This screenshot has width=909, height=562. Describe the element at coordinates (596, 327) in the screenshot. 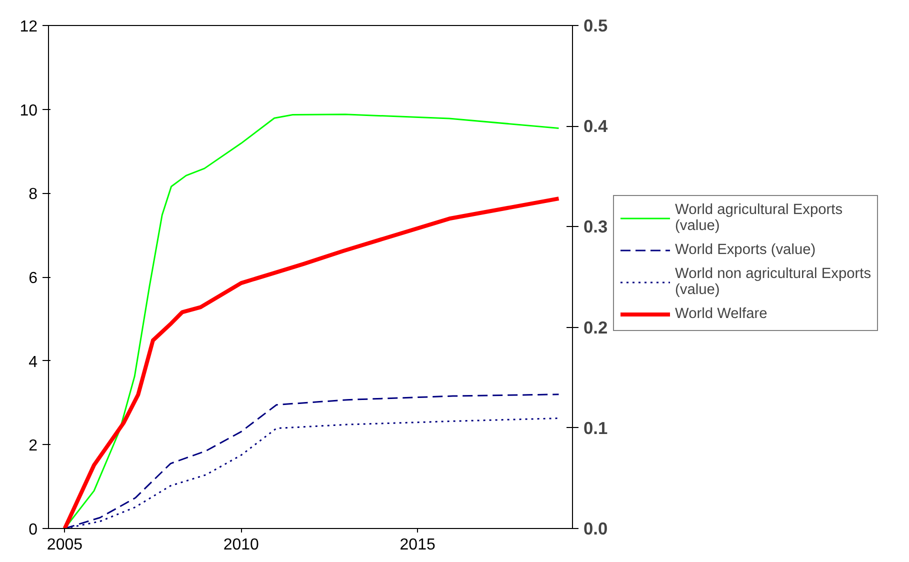

I see `y2-tick-label: 0.2` at that location.